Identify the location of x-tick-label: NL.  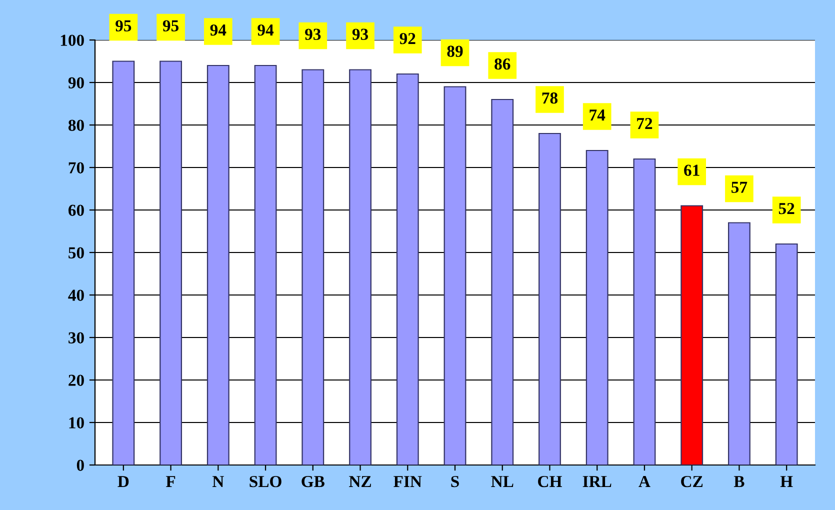
(502, 481).